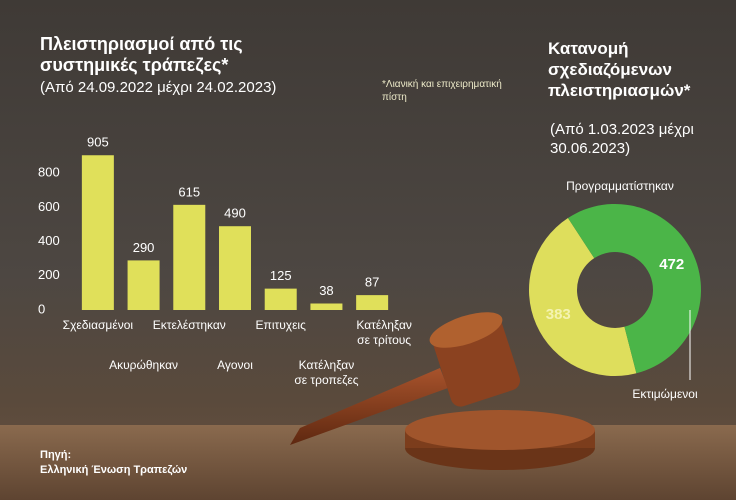 The width and height of the screenshot is (736, 500). Describe the element at coordinates (144, 247) in the screenshot. I see `value-label: 290` at that location.